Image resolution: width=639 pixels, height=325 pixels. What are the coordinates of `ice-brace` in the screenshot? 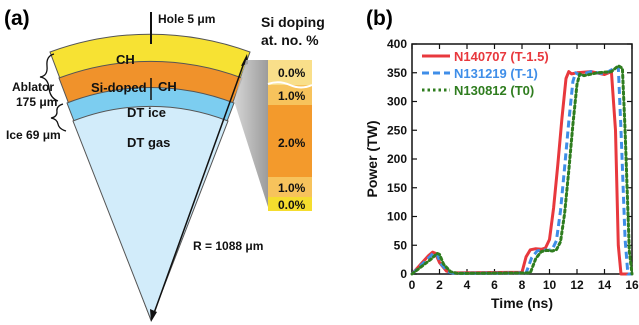 It's located at (58, 117).